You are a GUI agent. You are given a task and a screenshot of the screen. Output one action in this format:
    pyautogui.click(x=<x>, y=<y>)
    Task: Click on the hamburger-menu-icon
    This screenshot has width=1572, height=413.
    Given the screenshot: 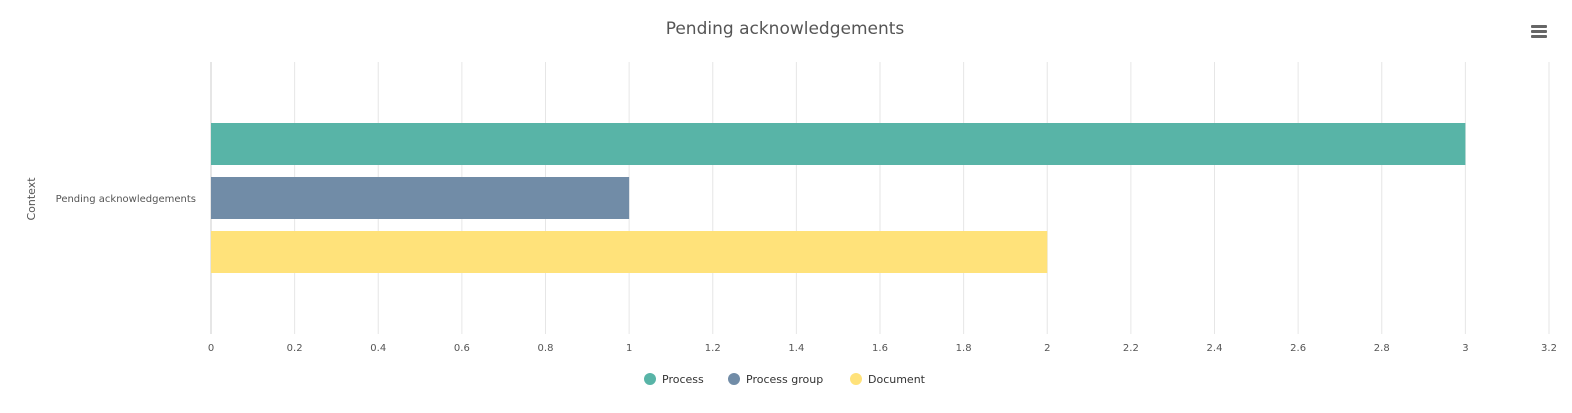 What is the action you would take?
    pyautogui.click(x=1539, y=31)
    